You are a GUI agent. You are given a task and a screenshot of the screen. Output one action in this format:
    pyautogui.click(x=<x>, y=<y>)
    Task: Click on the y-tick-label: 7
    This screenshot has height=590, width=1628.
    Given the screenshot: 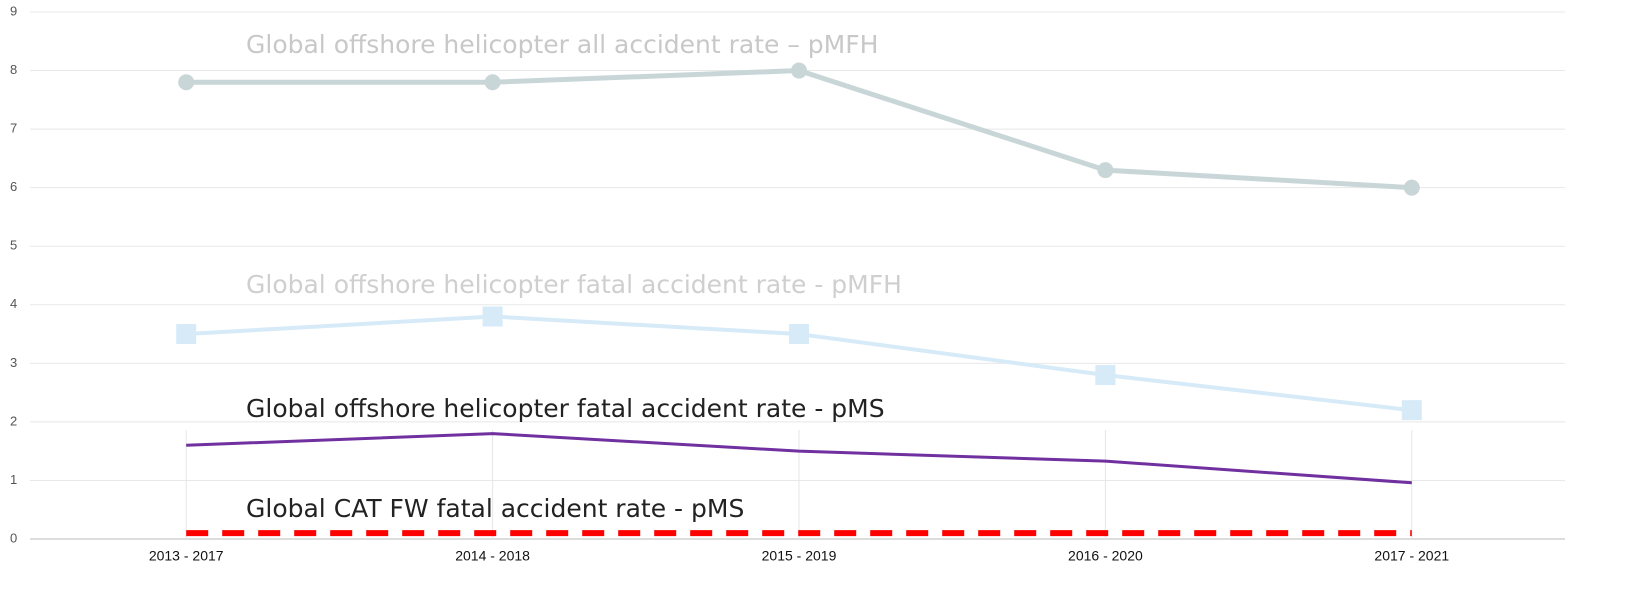 What is the action you would take?
    pyautogui.click(x=13, y=128)
    